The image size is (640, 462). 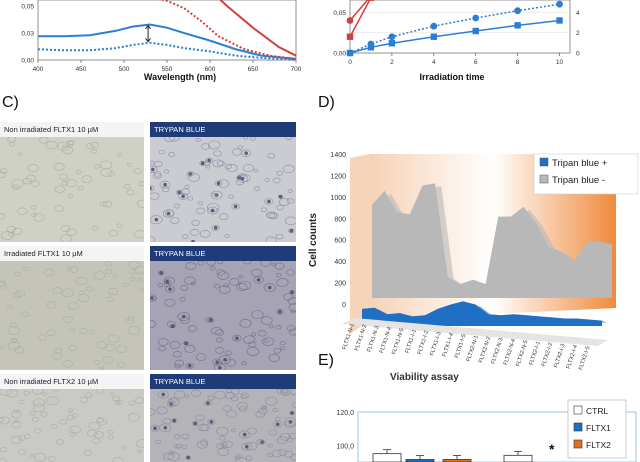 What do you see at coordinates (559, 355) in the screenshot?
I see `chart-d-category-label: FLTX2-I-3` at bounding box center [559, 355].